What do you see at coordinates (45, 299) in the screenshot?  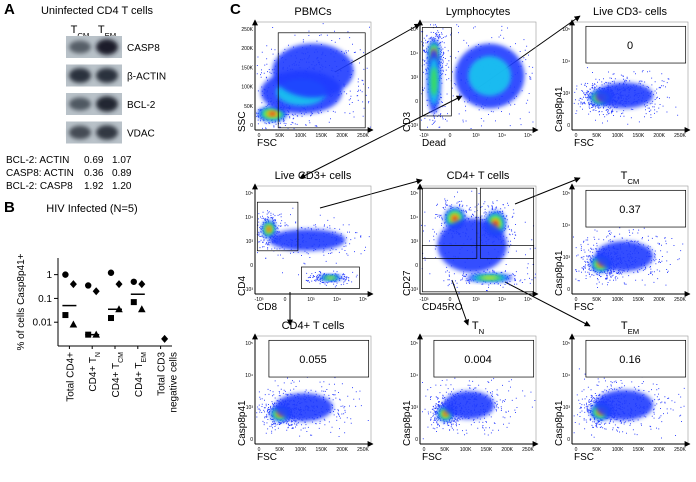 I see `y-tick-label: 0.1` at bounding box center [45, 299].